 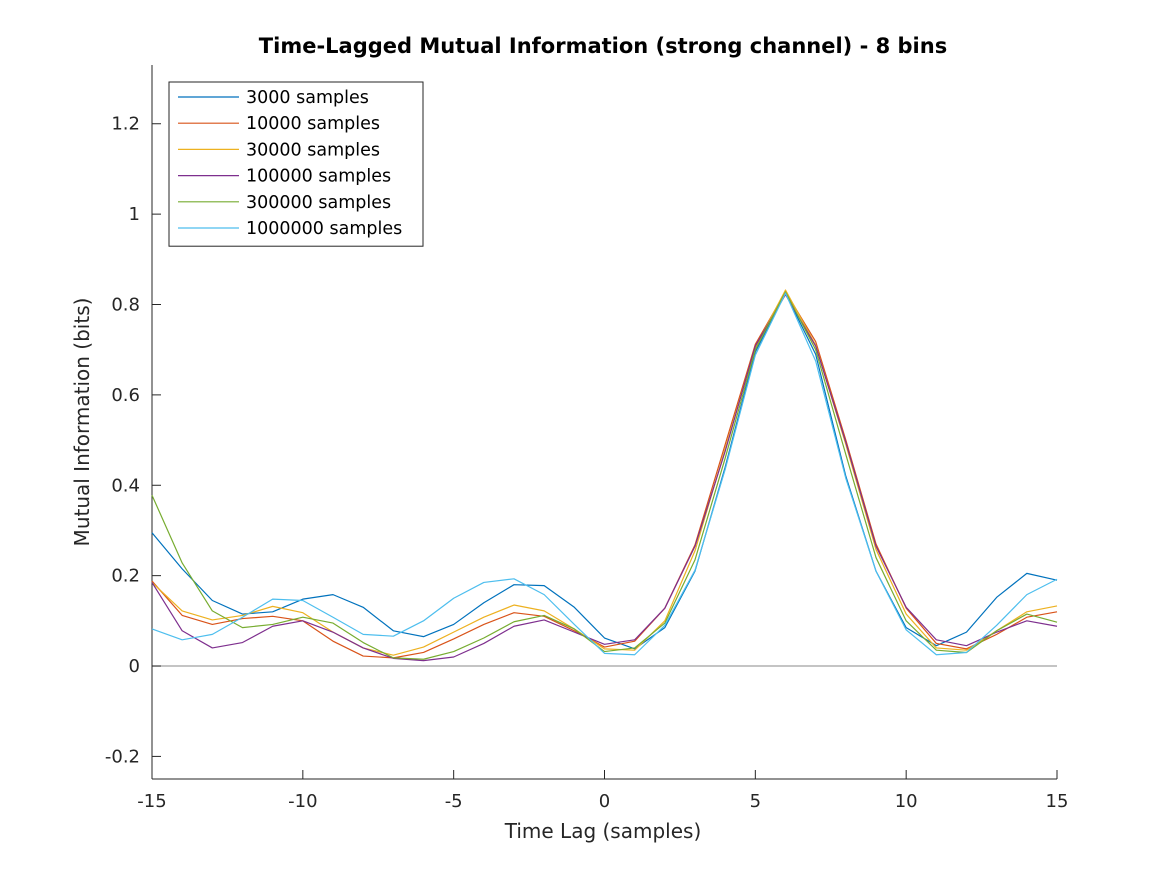 I want to click on legend-label: 300000 samples, so click(x=318, y=203).